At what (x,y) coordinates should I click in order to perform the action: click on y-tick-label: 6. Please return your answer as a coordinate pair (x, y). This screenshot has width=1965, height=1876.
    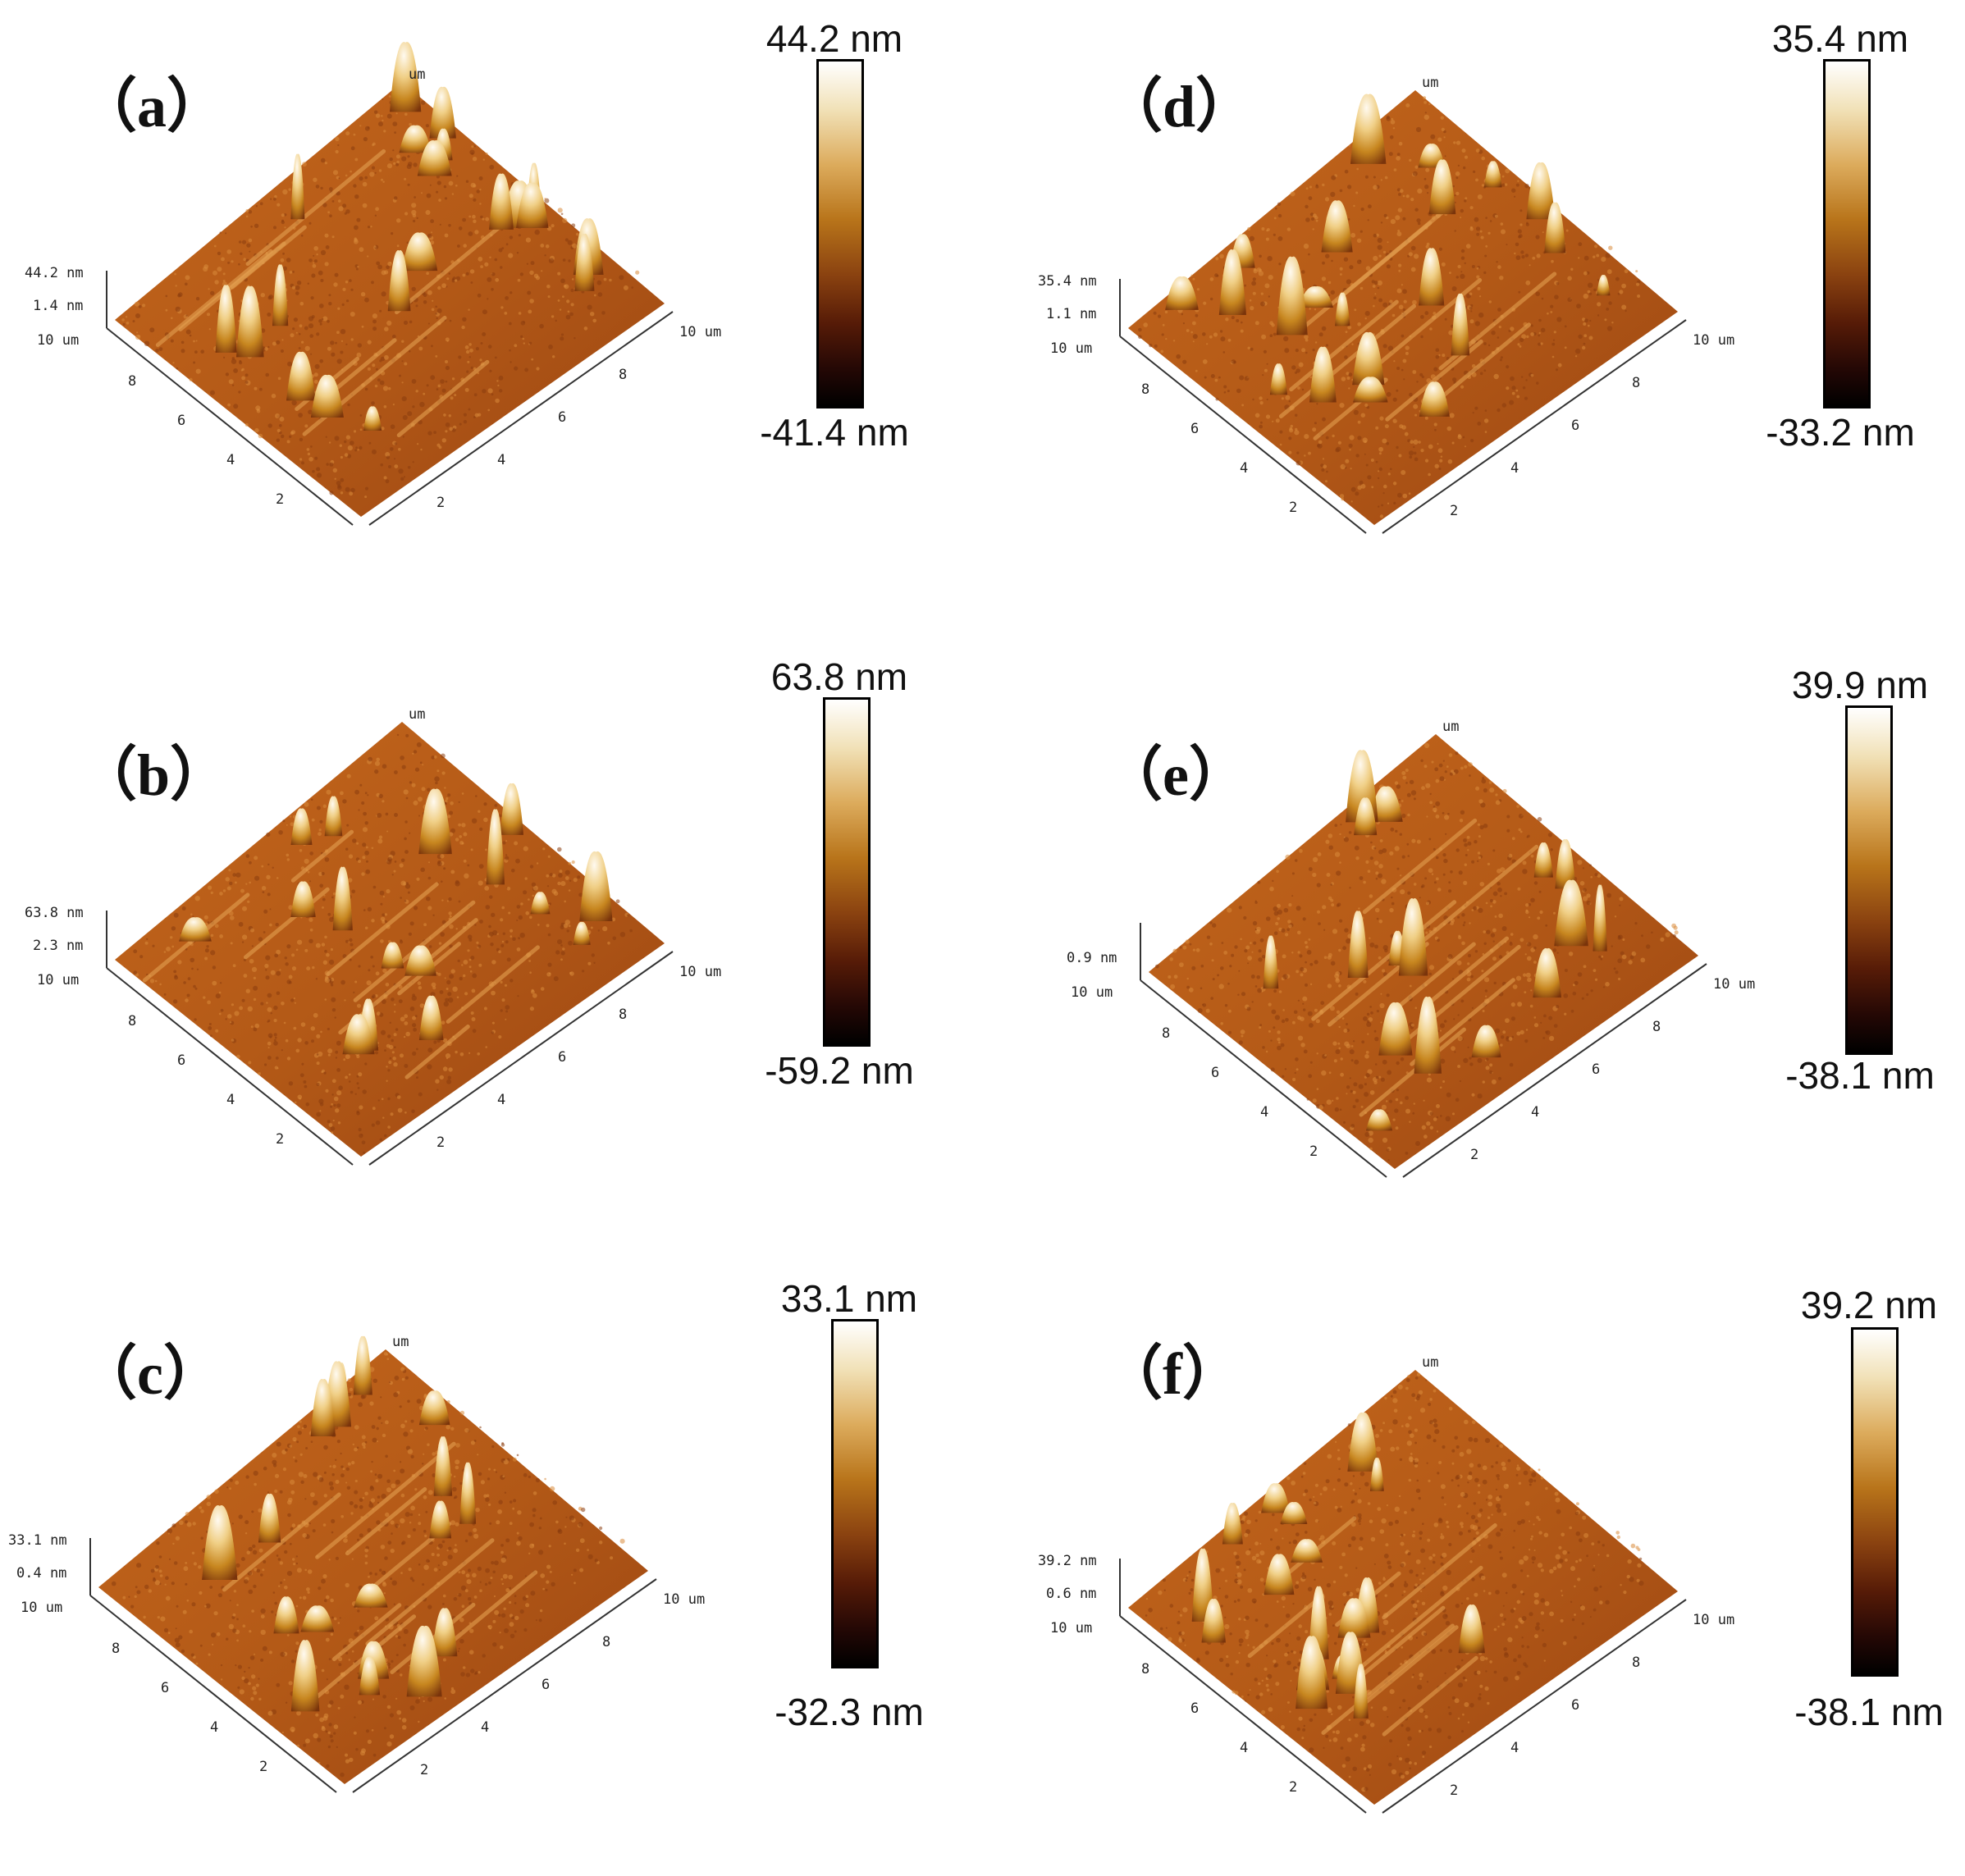
    Looking at the image, I should click on (181, 421).